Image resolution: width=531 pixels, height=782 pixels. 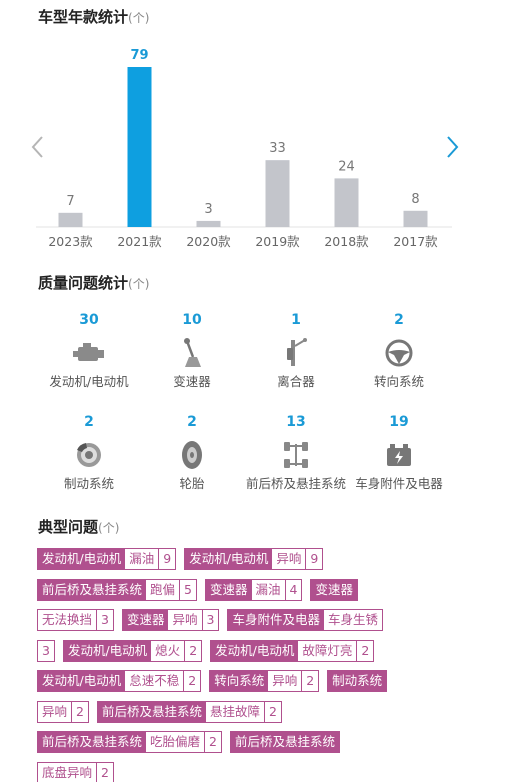 I want to click on year-stats-title: 车型年款统计(个), so click(x=93, y=16).